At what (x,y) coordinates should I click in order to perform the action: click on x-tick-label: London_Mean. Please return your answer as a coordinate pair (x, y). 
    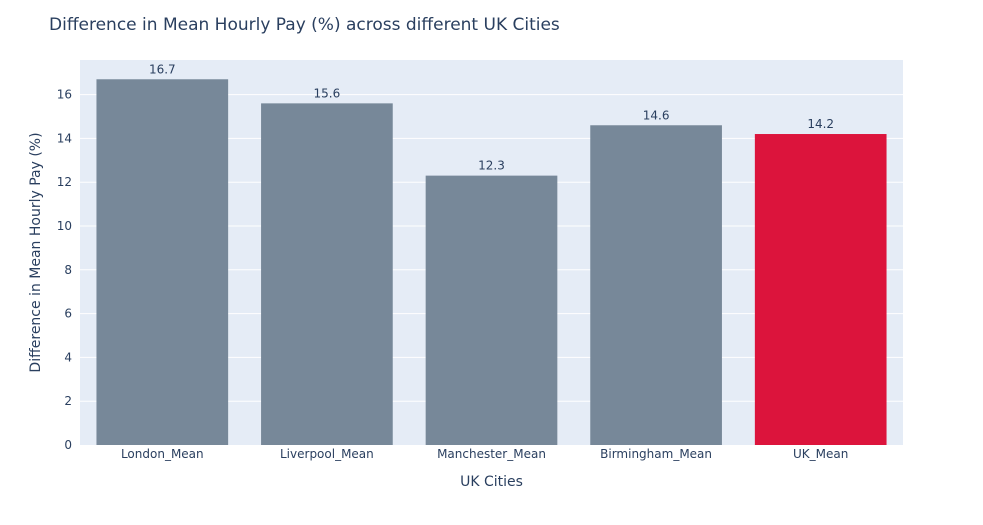
    Looking at the image, I should click on (162, 454).